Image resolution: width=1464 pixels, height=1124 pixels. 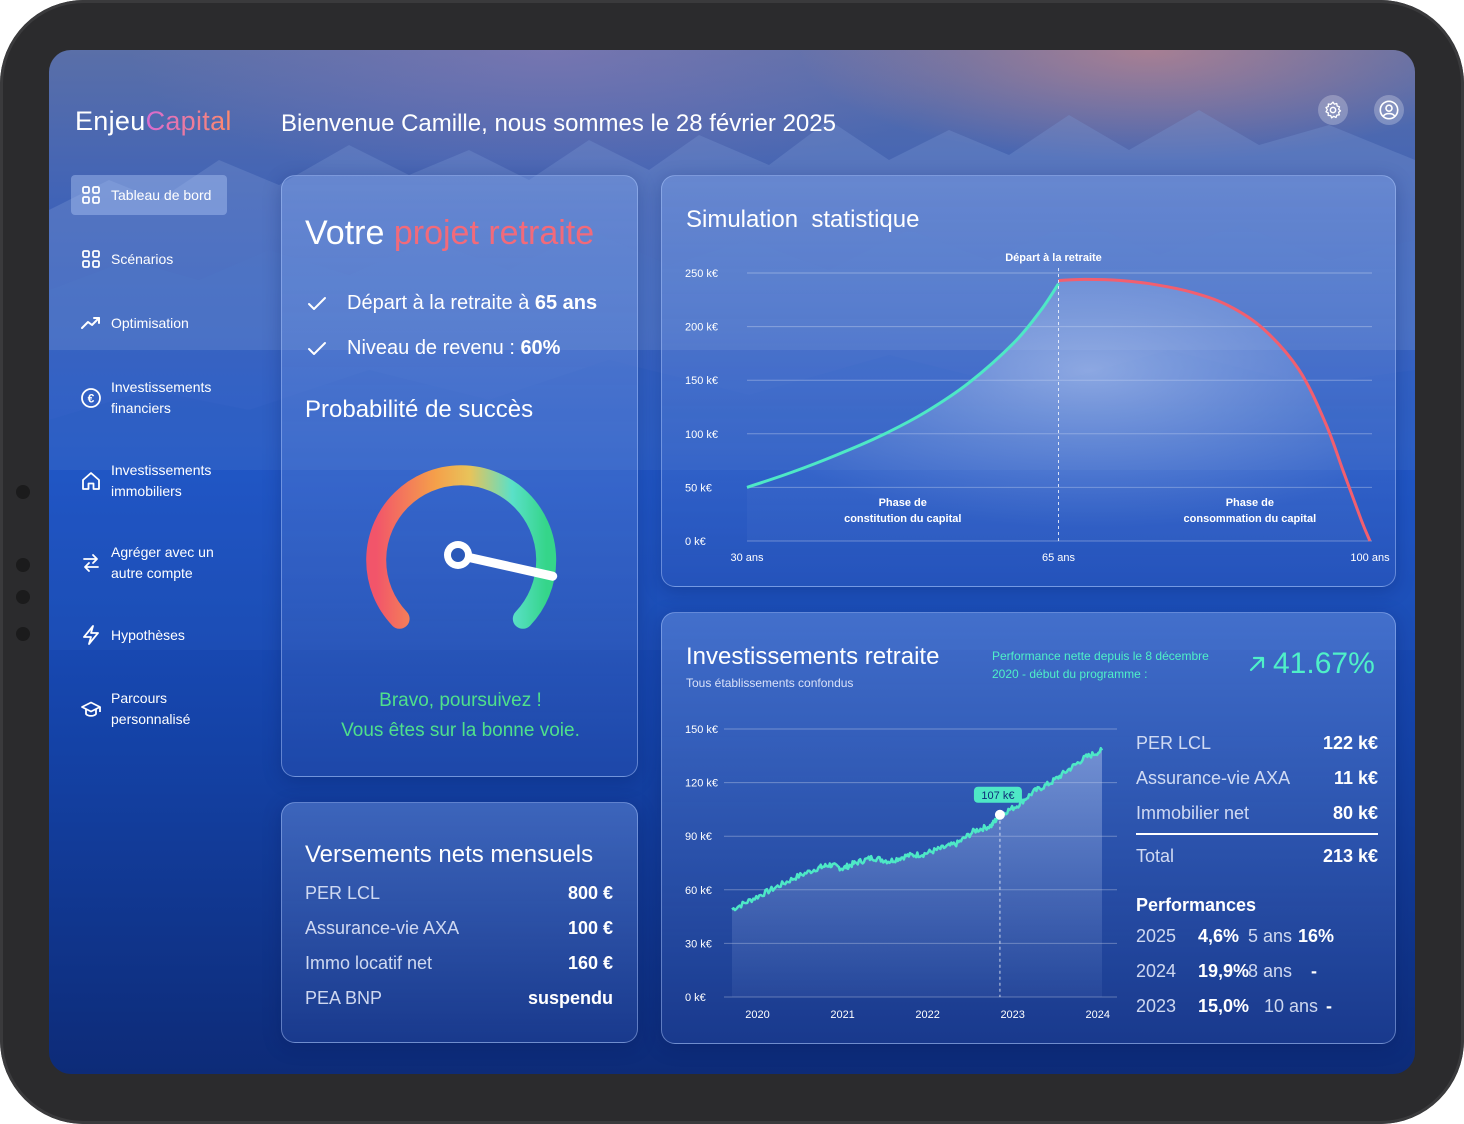 What do you see at coordinates (343, 893) in the screenshot?
I see `versement-label: PER LCL` at bounding box center [343, 893].